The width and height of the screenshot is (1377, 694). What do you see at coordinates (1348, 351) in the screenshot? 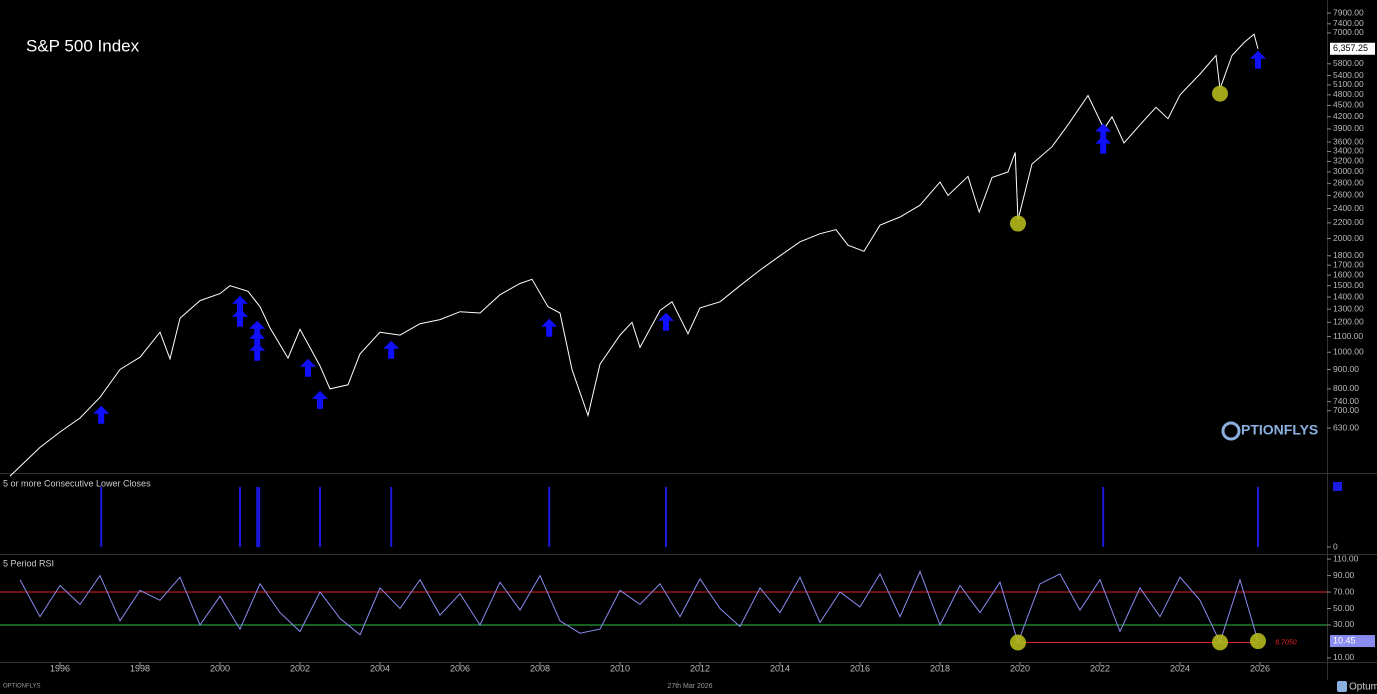
I see `y-tick-label: 1000.00` at bounding box center [1348, 351].